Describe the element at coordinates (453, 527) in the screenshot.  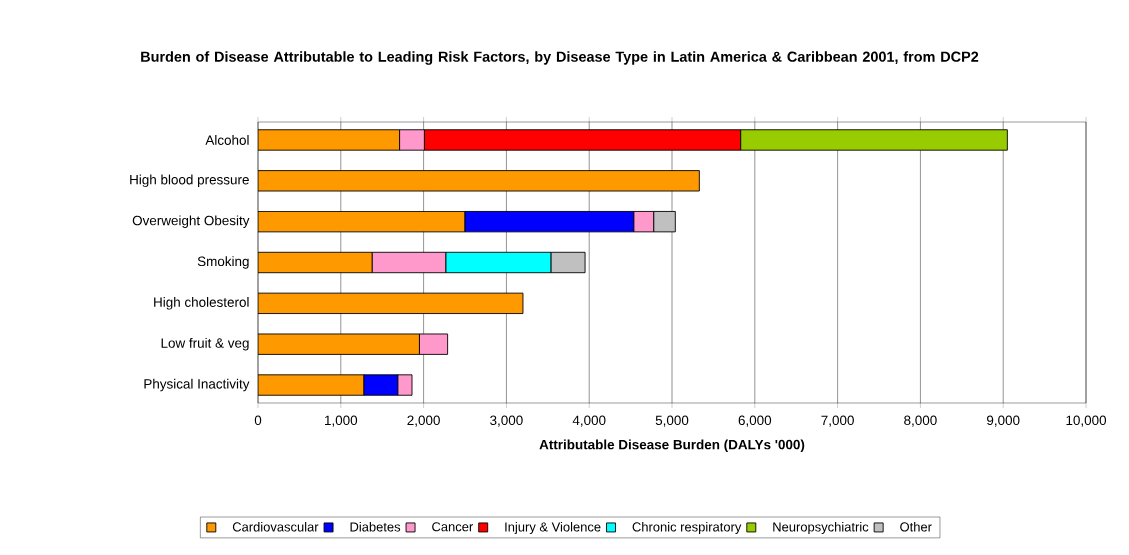
I see `legend-label: Cancer` at that location.